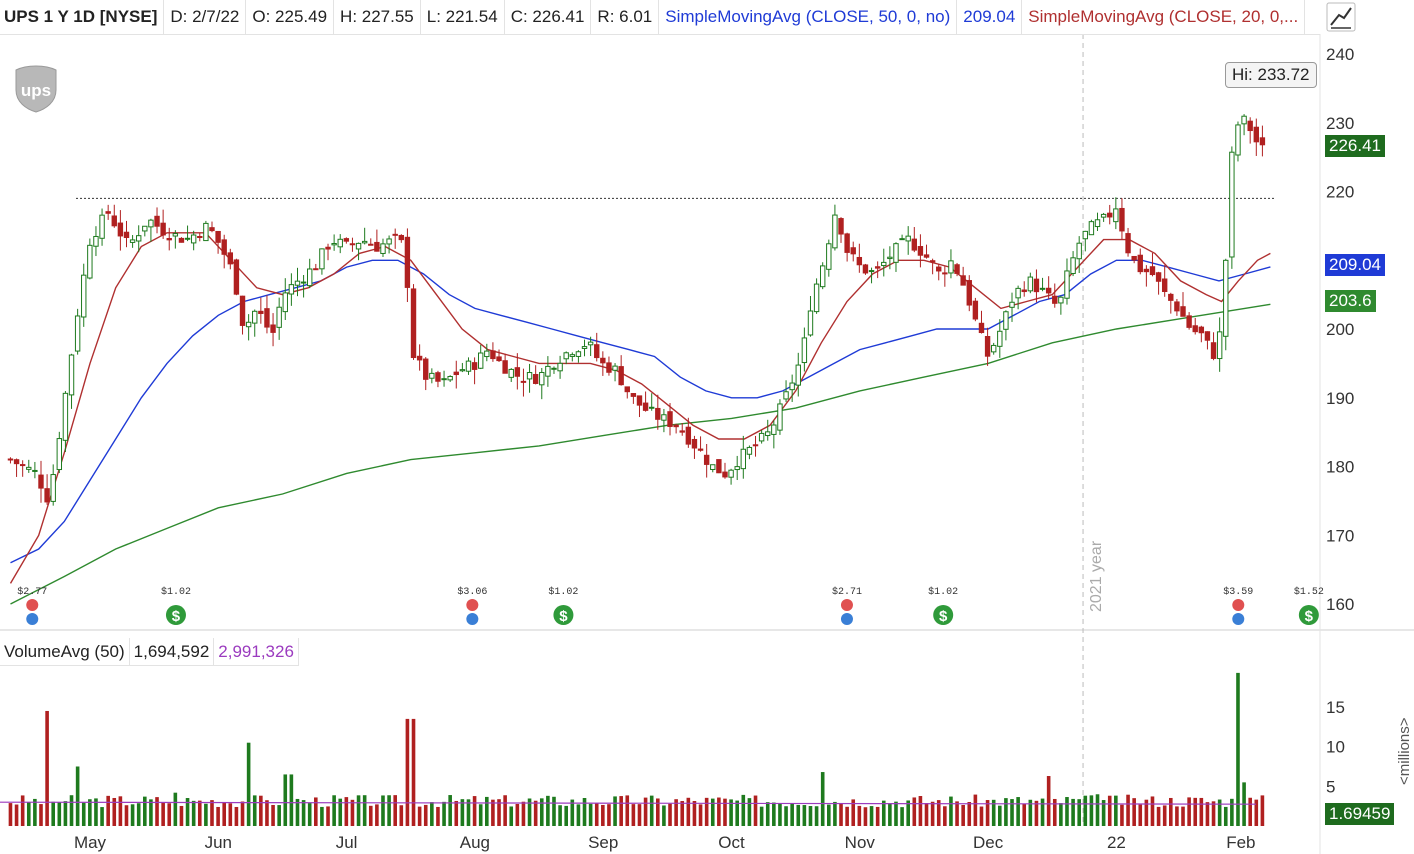 The image size is (1414, 854). I want to click on symbol-label: UPS 1 Y 1D [NYSE], so click(82, 17).